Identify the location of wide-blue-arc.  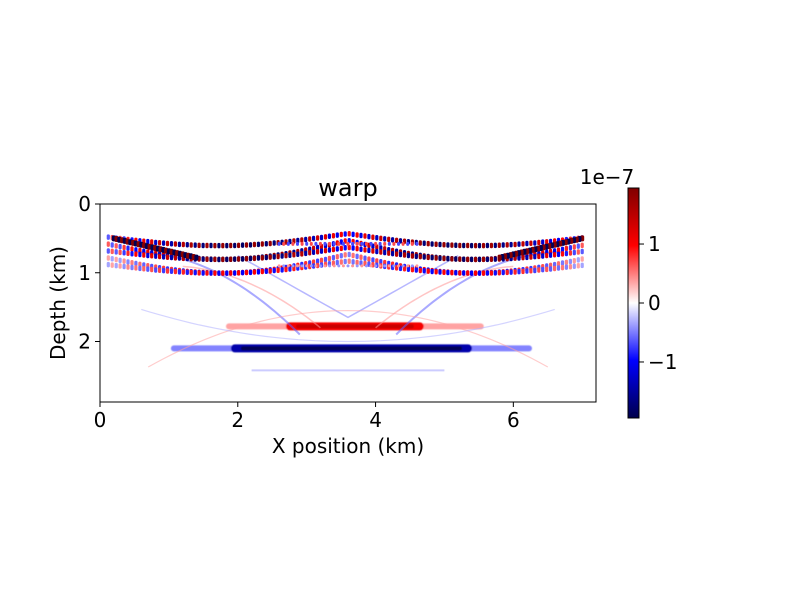
(348, 325).